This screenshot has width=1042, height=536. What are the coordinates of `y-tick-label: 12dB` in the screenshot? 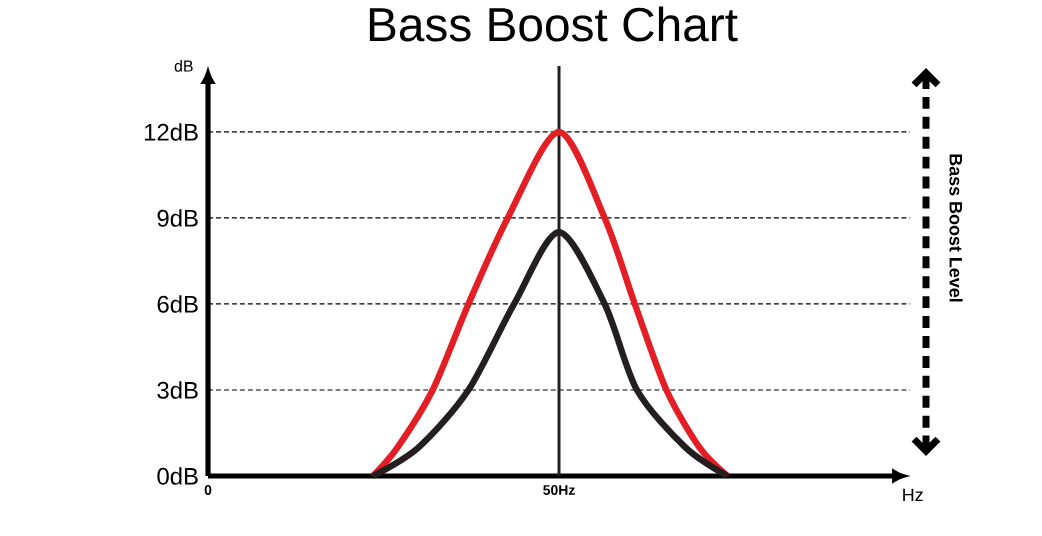 It's located at (171, 132).